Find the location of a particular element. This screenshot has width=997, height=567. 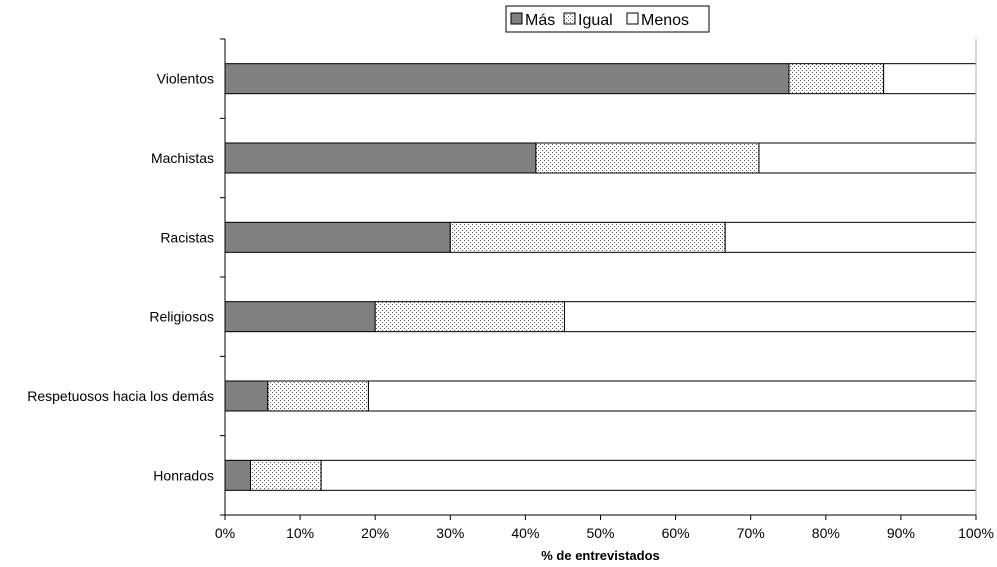

x-tick-label: 60% is located at coordinates (676, 533).